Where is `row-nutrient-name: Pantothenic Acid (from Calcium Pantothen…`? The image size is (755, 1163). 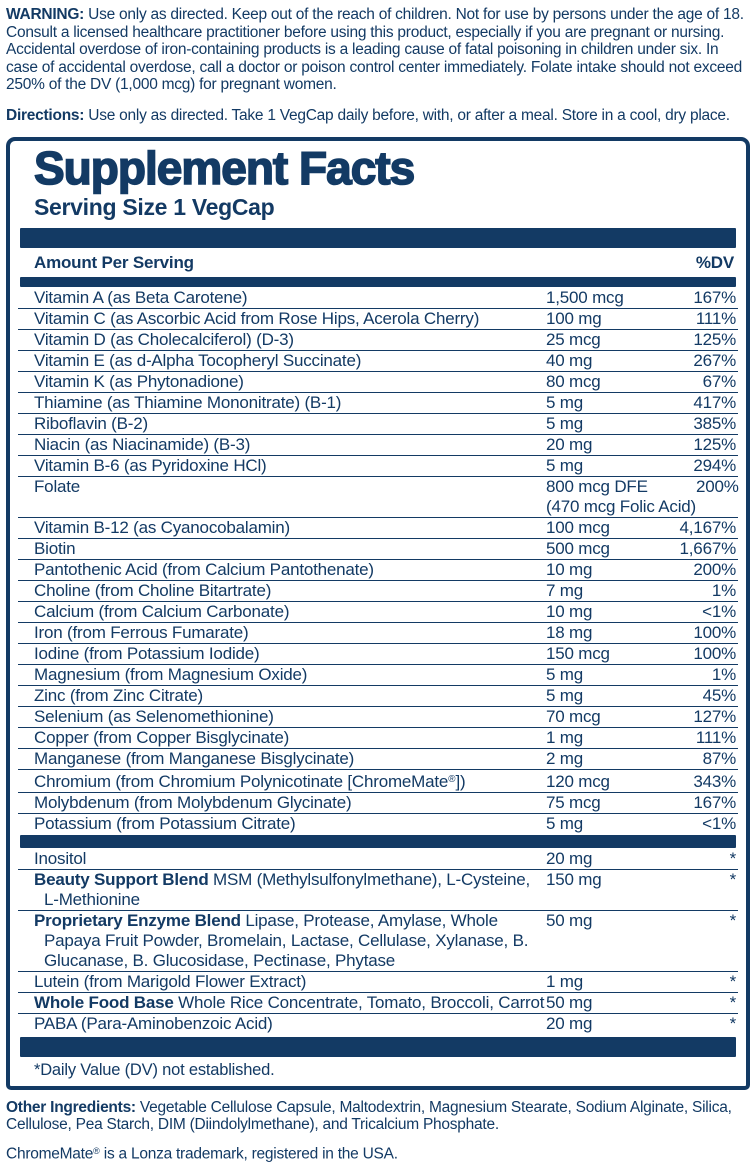
row-nutrient-name: Pantothenic Acid (from Calcium Pantothen… is located at coordinates (204, 569).